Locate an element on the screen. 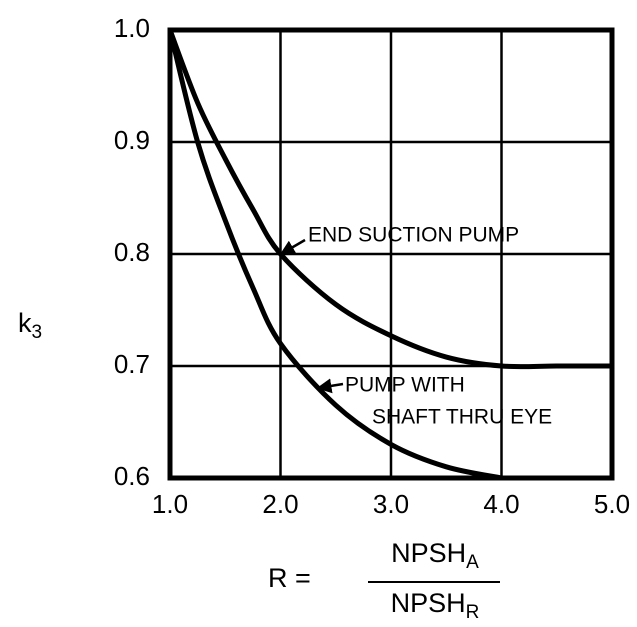 This screenshot has width=637, height=627. x-tick-label: 5.0 is located at coordinates (612, 504).